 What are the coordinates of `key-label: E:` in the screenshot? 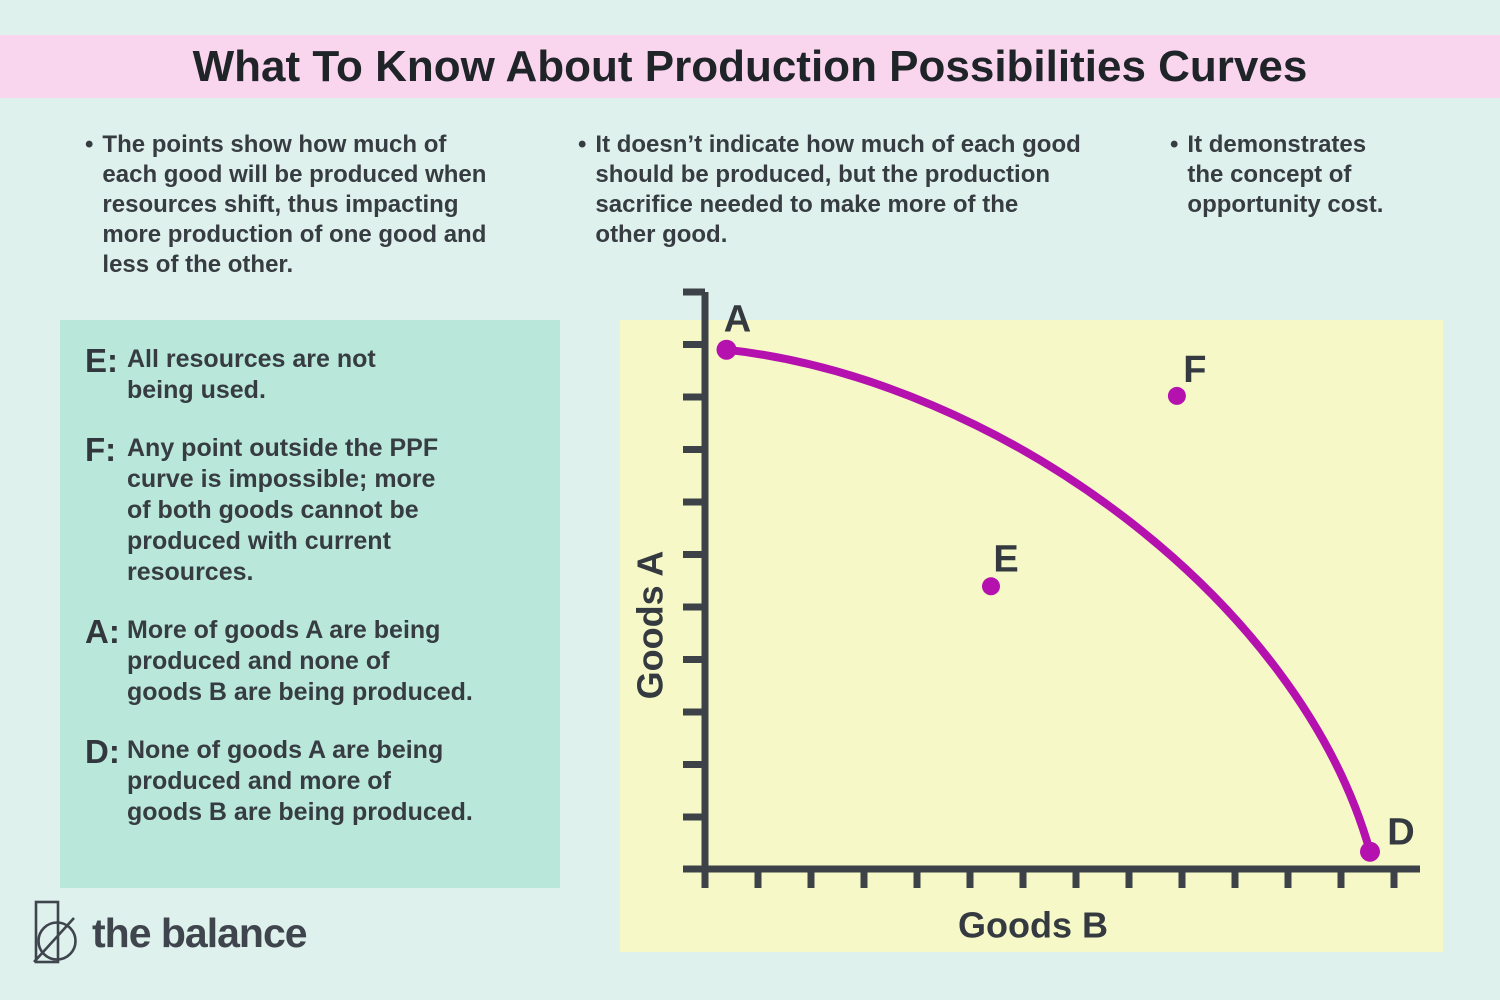 It's located at (101, 360).